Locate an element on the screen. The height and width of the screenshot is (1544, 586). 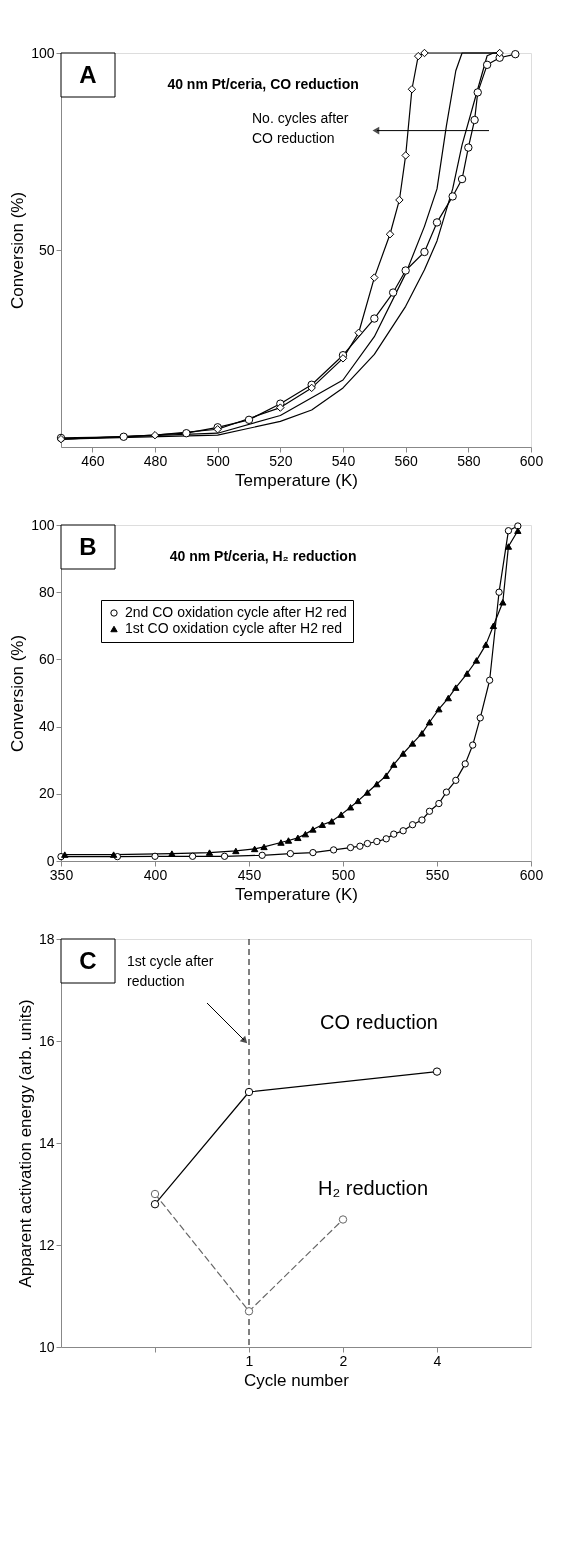
x-tick-label: 350 is located at coordinates (61, 874).